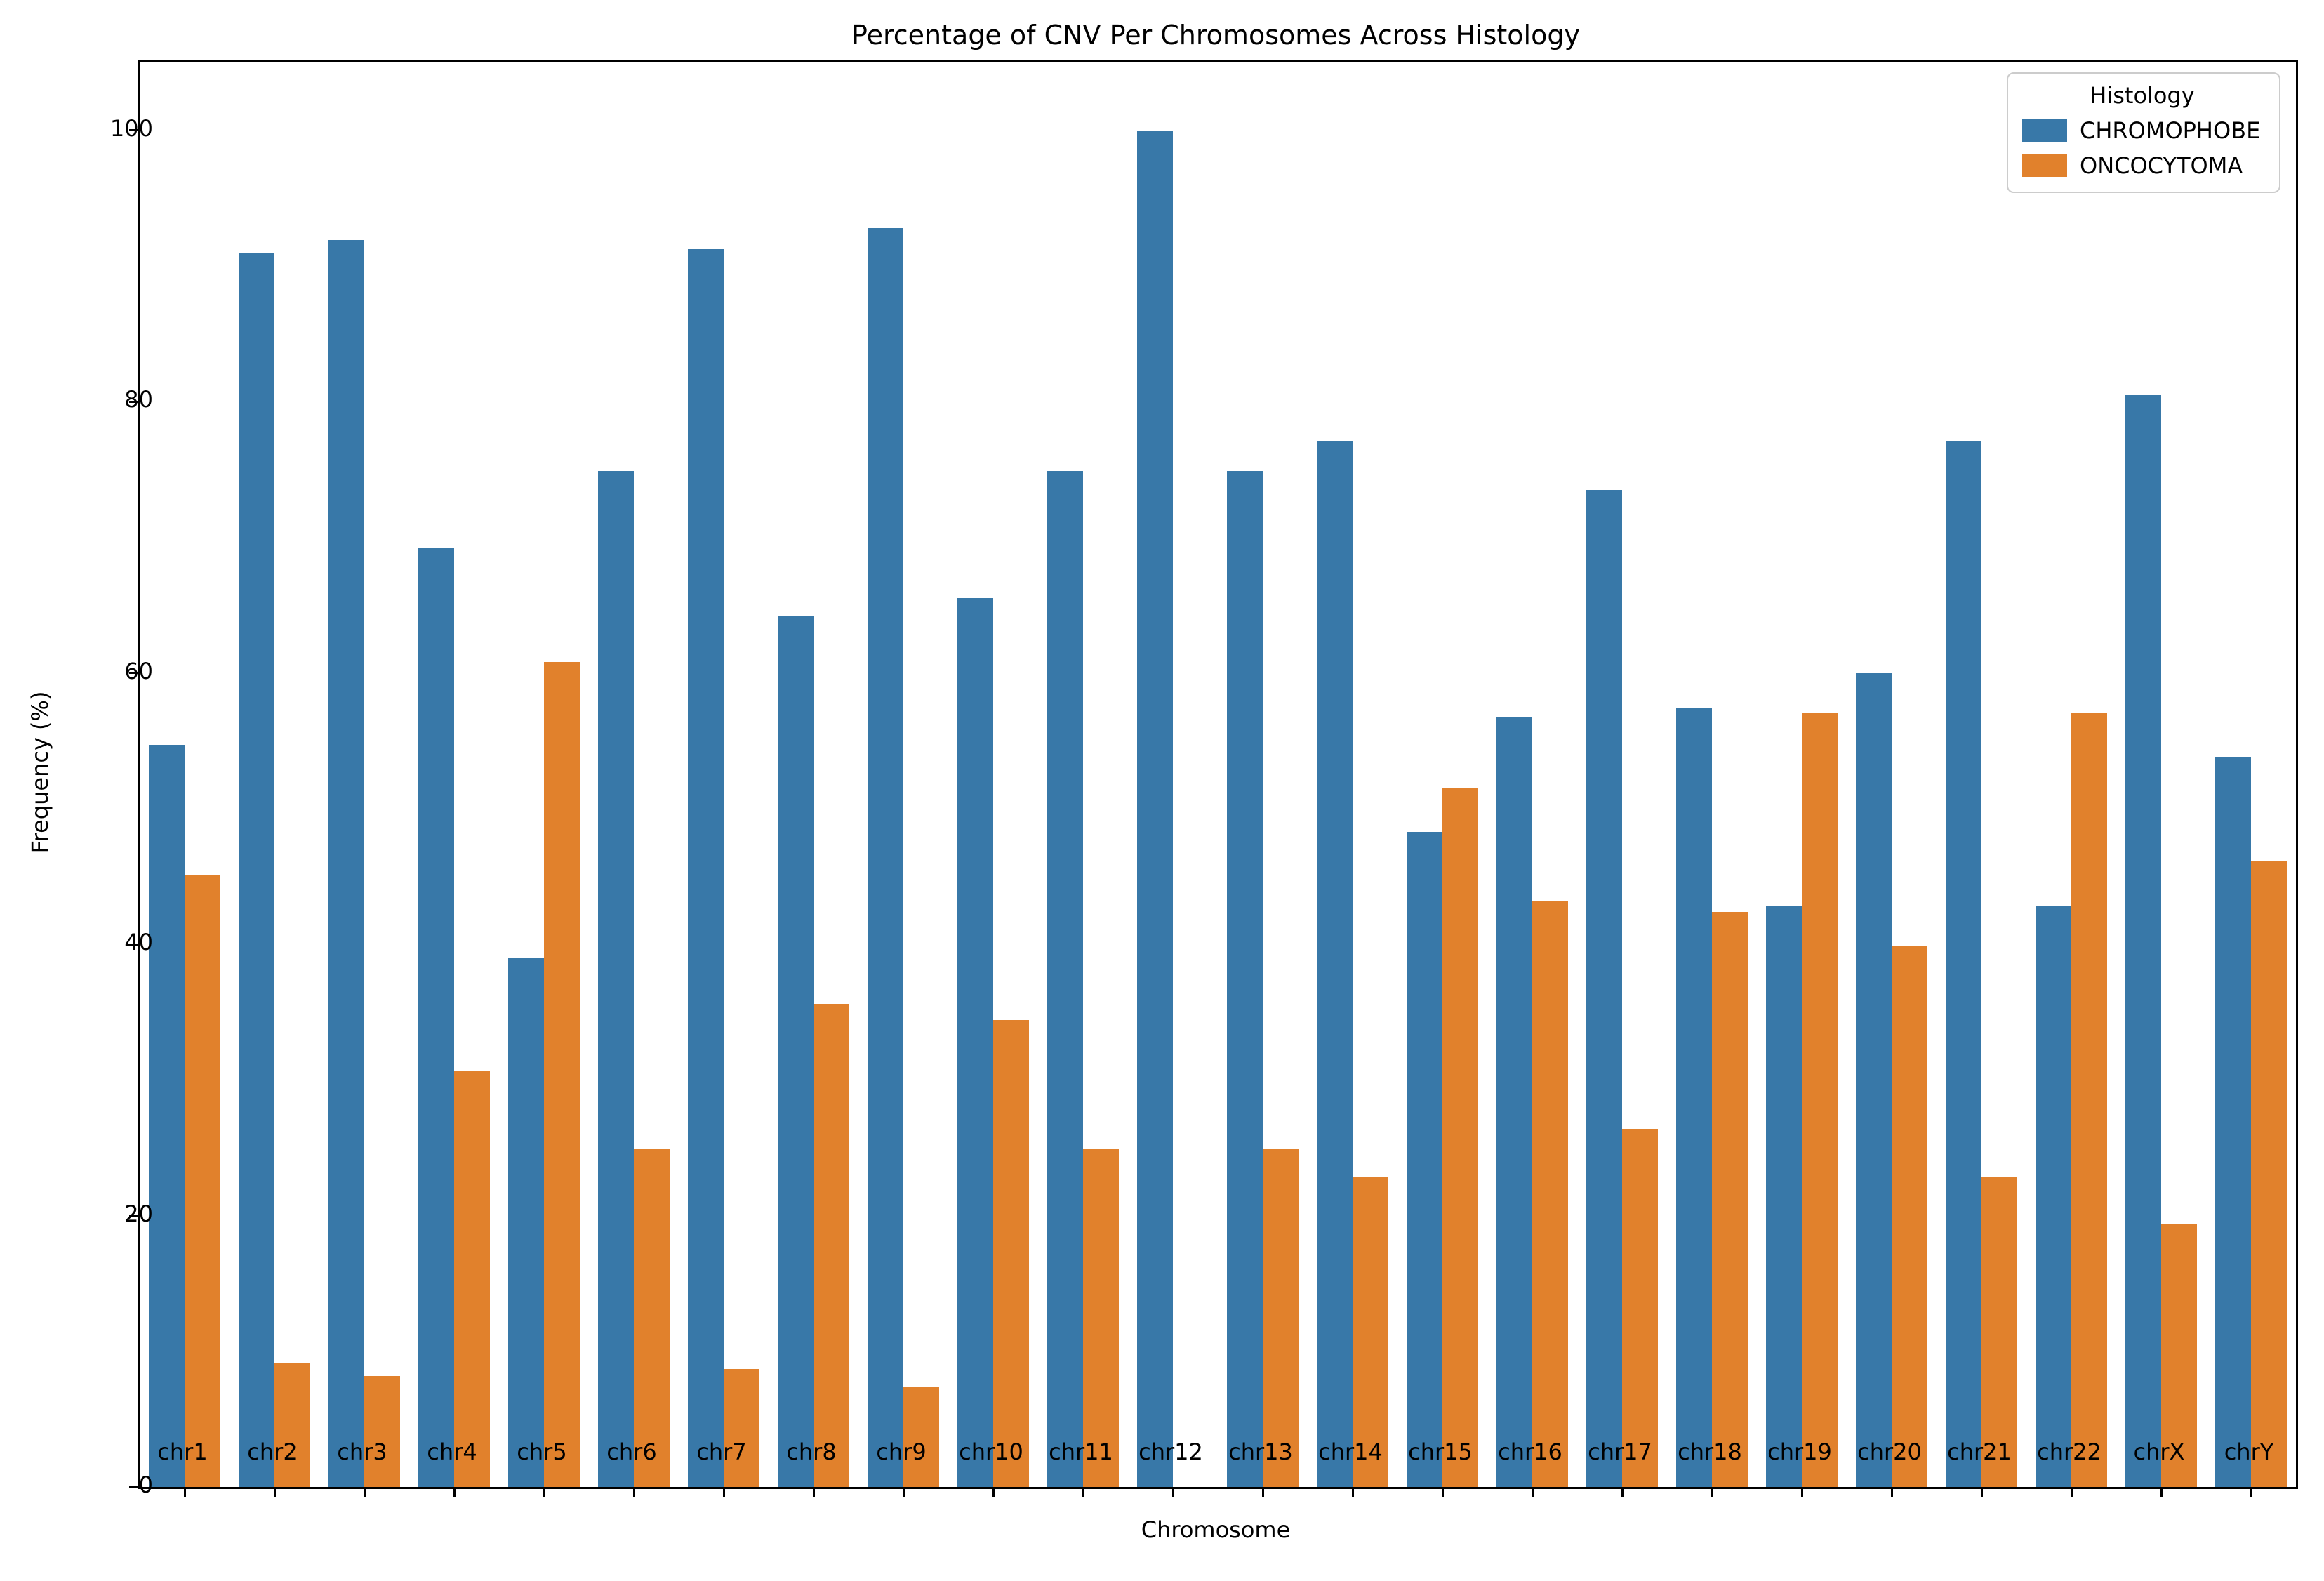  What do you see at coordinates (145, 1484) in the screenshot?
I see `y-tick-label-0: 0` at bounding box center [145, 1484].